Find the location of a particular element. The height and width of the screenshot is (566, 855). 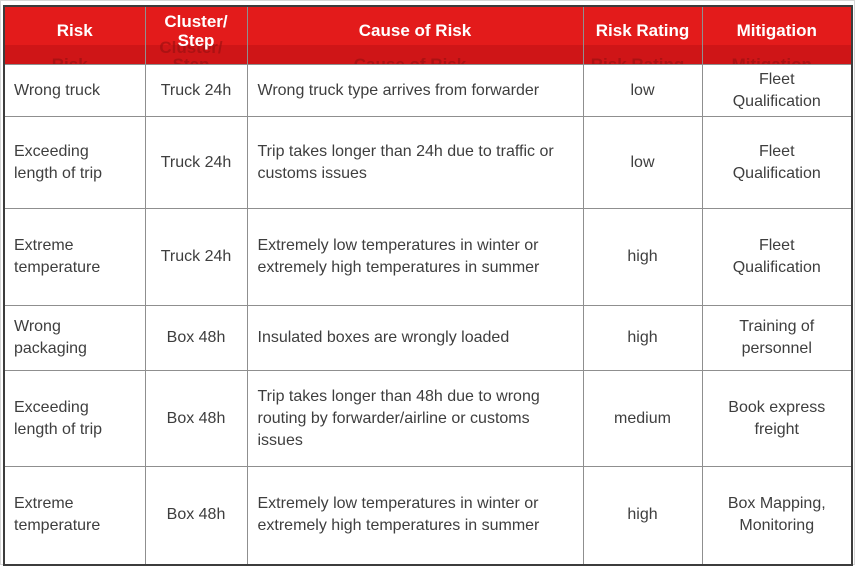

risk-cell: Wrong packaging is located at coordinates (74, 338).